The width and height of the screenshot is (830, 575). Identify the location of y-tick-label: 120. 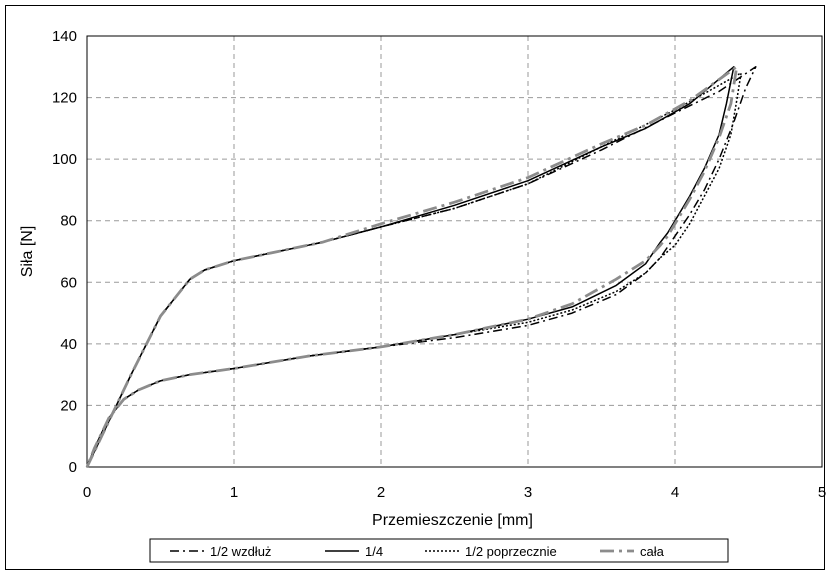
(64, 98).